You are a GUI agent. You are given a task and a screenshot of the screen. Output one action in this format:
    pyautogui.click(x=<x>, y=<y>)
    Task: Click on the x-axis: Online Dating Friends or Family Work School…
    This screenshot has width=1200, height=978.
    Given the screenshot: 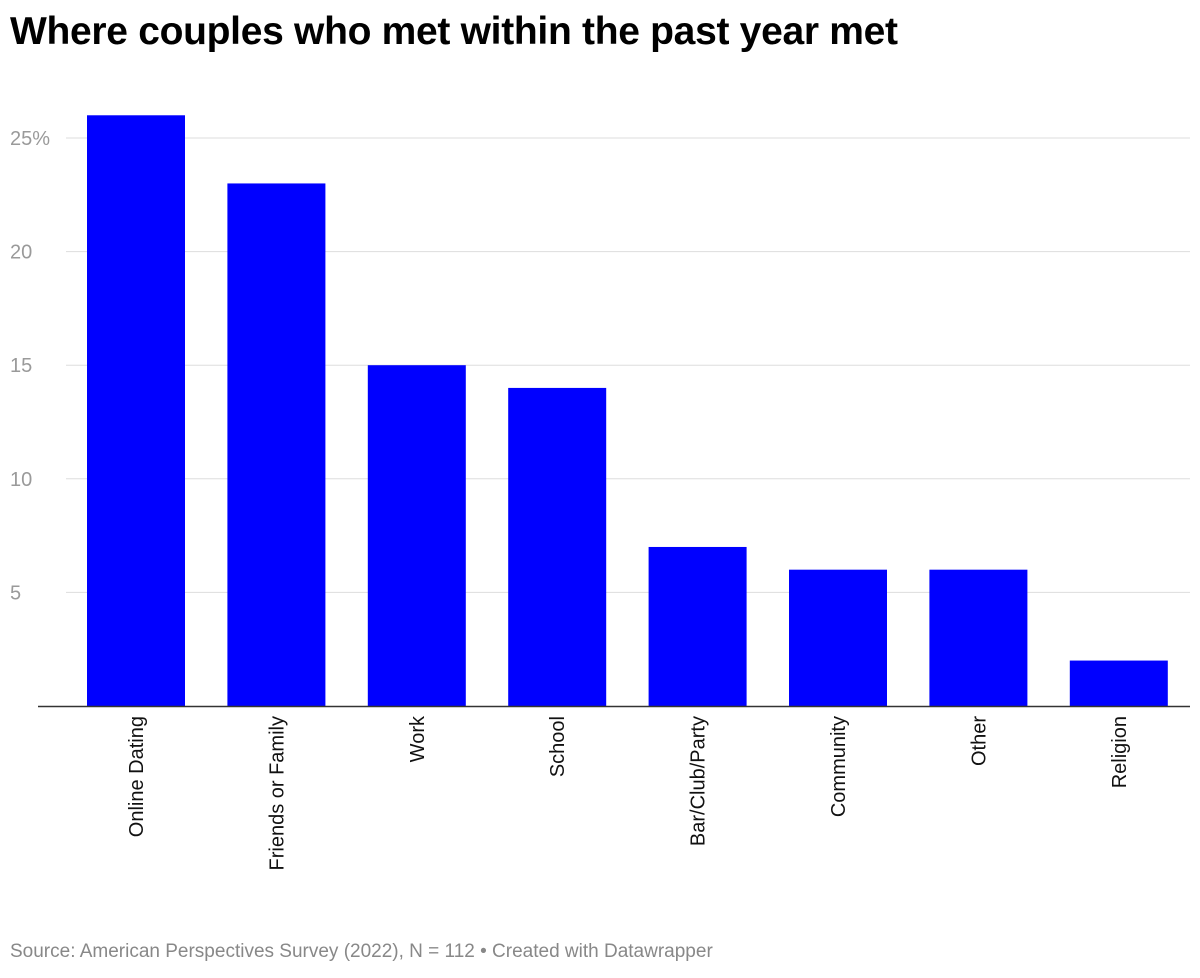 What is the action you would take?
    pyautogui.click(x=628, y=792)
    